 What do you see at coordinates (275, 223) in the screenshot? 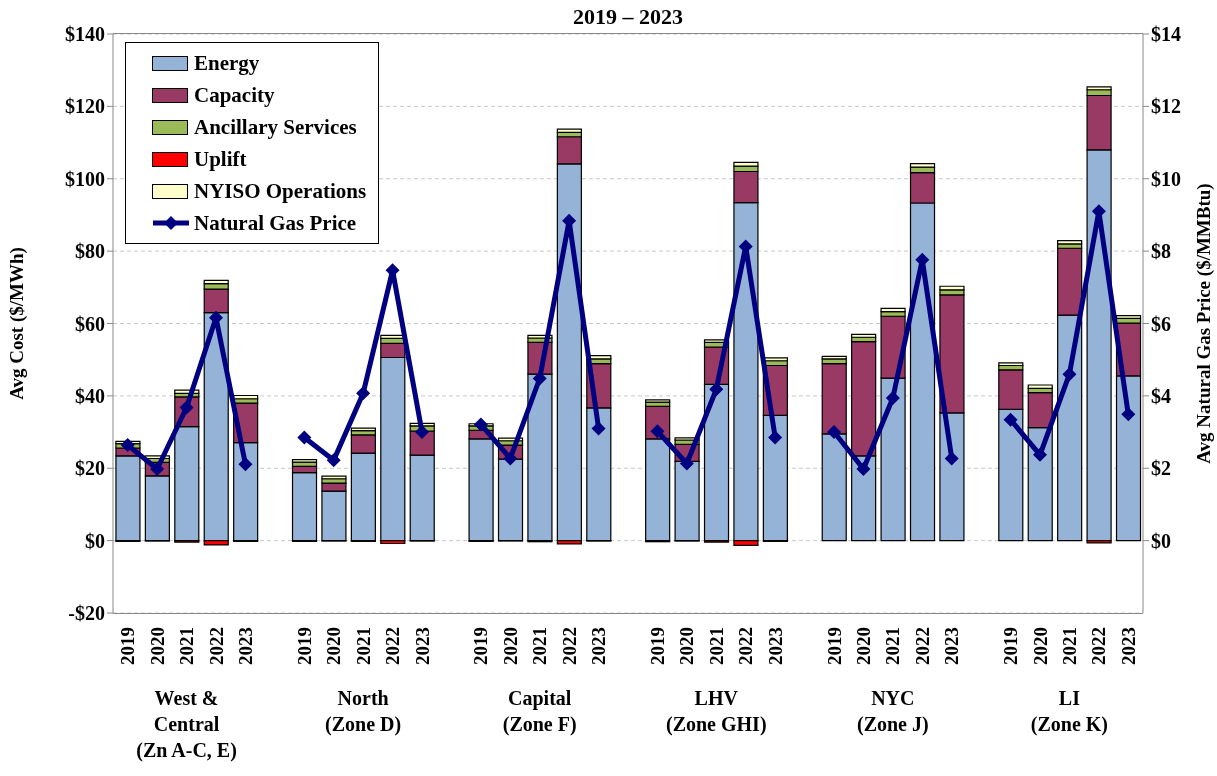
I see `legend-label: Natural Gas Price` at bounding box center [275, 223].